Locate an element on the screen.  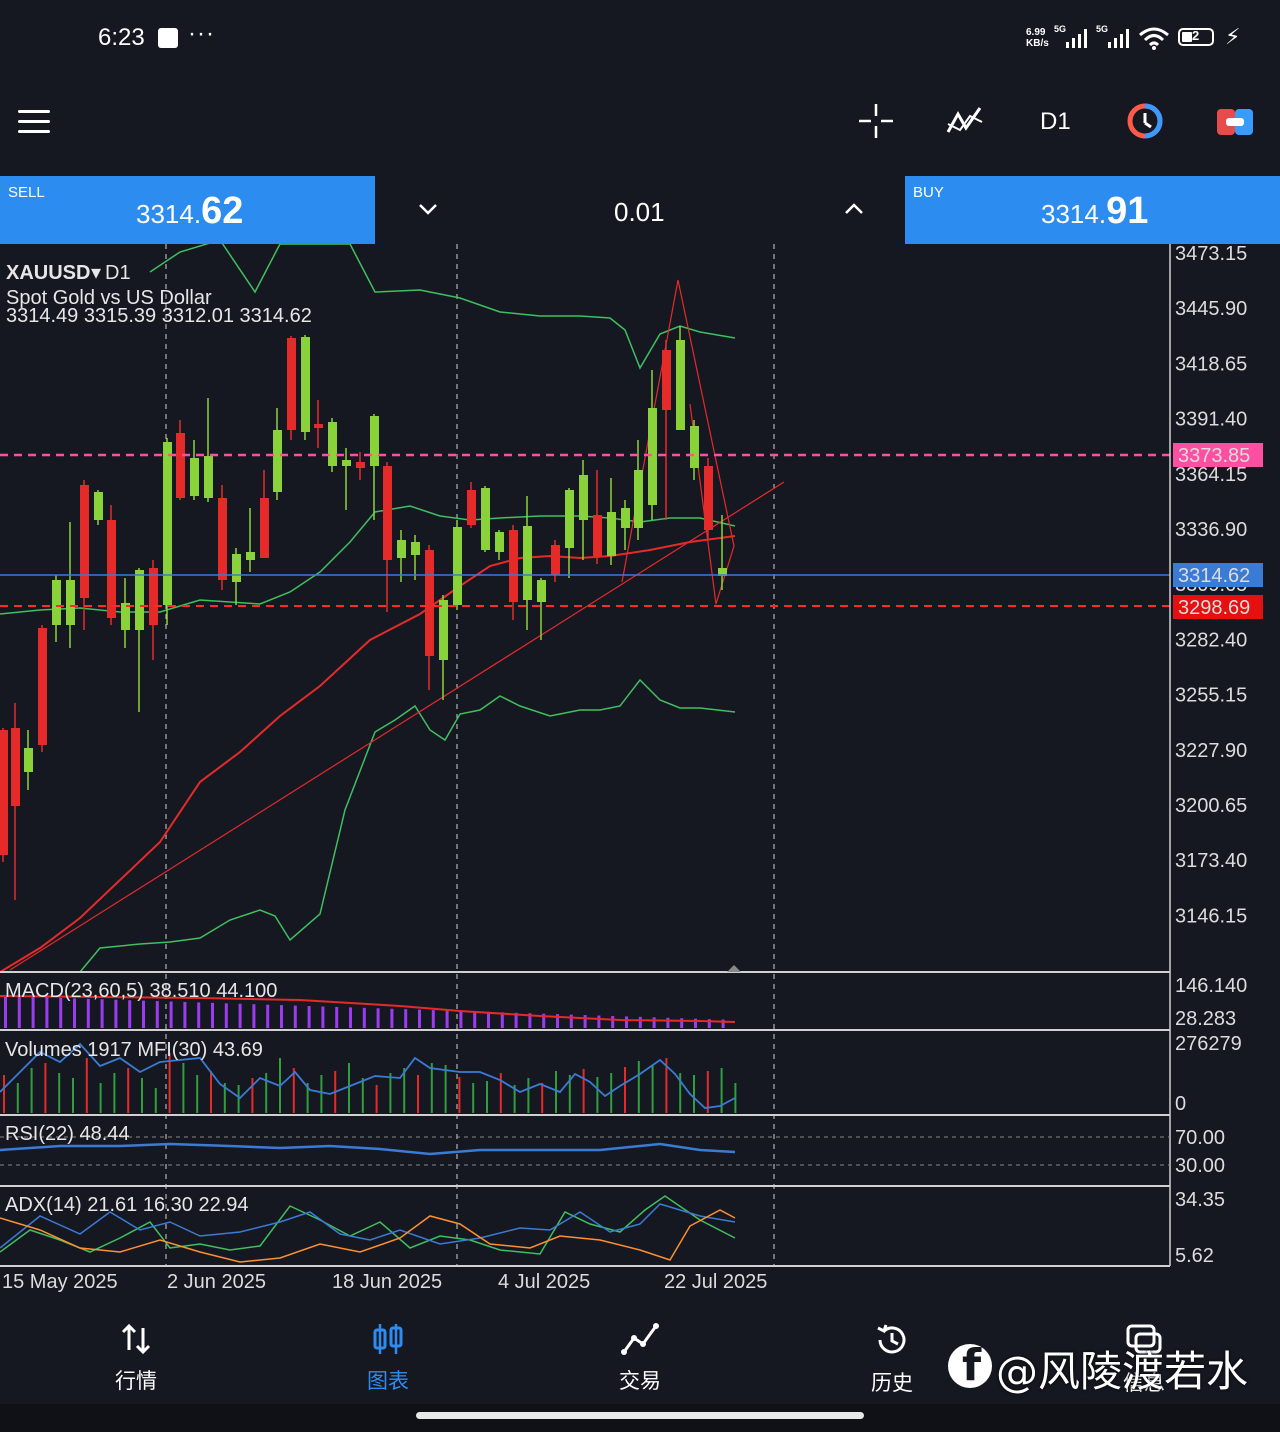
more-notifications-icon: ··· is located at coordinates (201, 33).